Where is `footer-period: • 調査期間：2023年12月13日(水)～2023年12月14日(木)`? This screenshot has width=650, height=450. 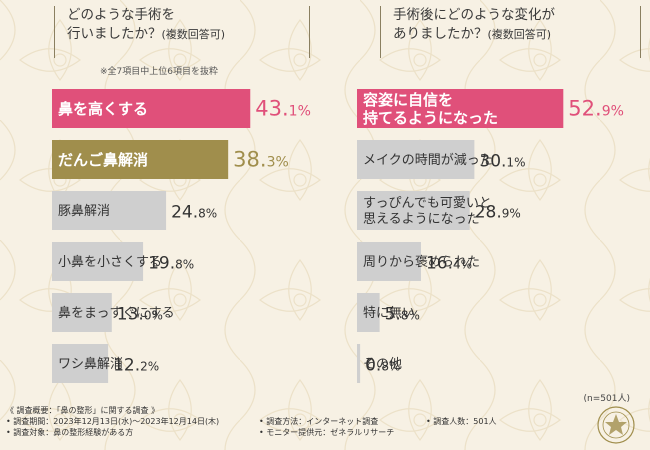
footer-period: • 調査期間：2023年12月13日(水)～2023年12月14日(木) is located at coordinates (113, 421).